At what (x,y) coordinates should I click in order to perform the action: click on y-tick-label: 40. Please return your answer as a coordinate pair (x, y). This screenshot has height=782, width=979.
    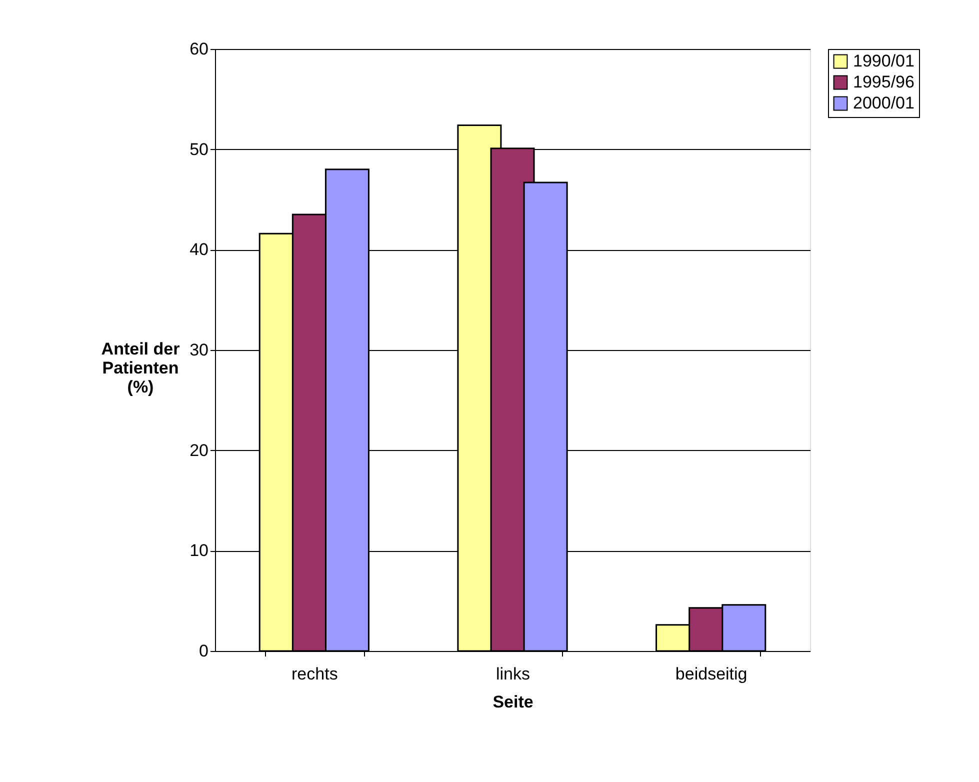
    Looking at the image, I should click on (199, 250).